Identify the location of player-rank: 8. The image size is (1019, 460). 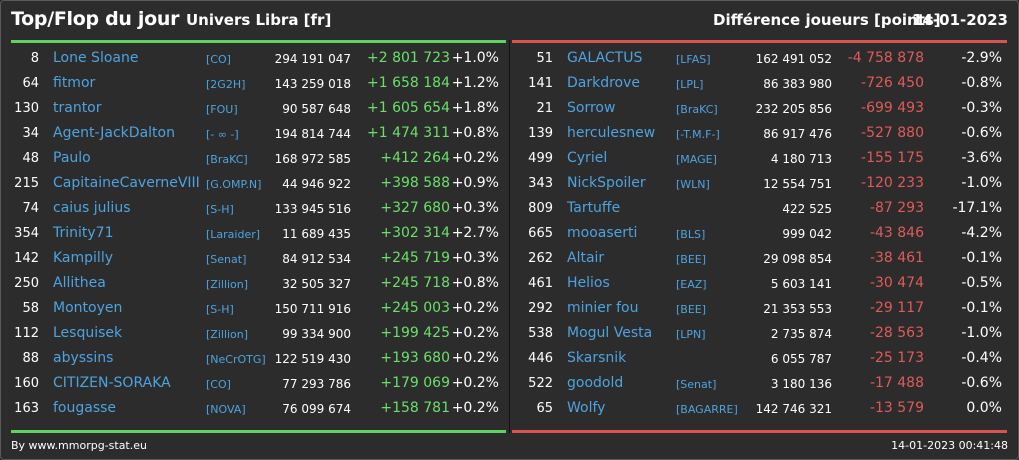
(34, 58).